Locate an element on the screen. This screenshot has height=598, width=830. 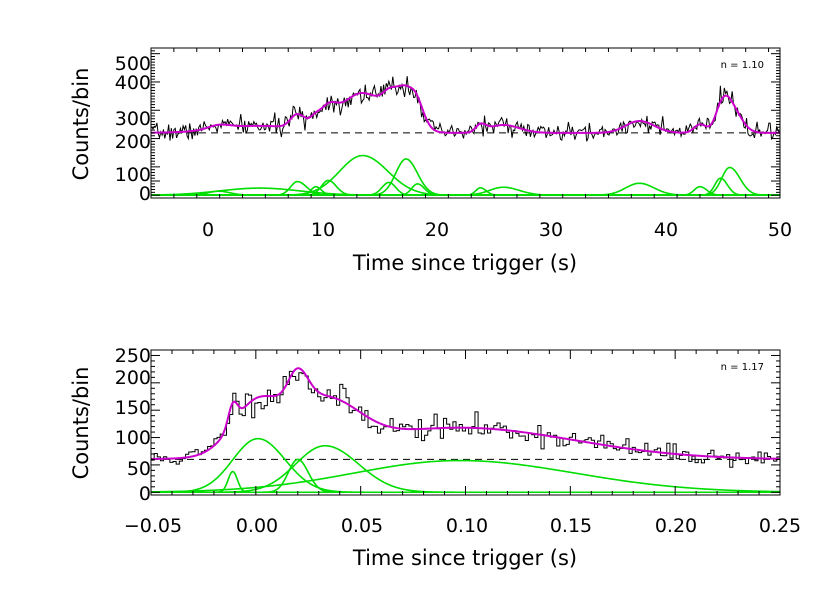
p2-xtick-label-000: 0.00 is located at coordinates (257, 526).